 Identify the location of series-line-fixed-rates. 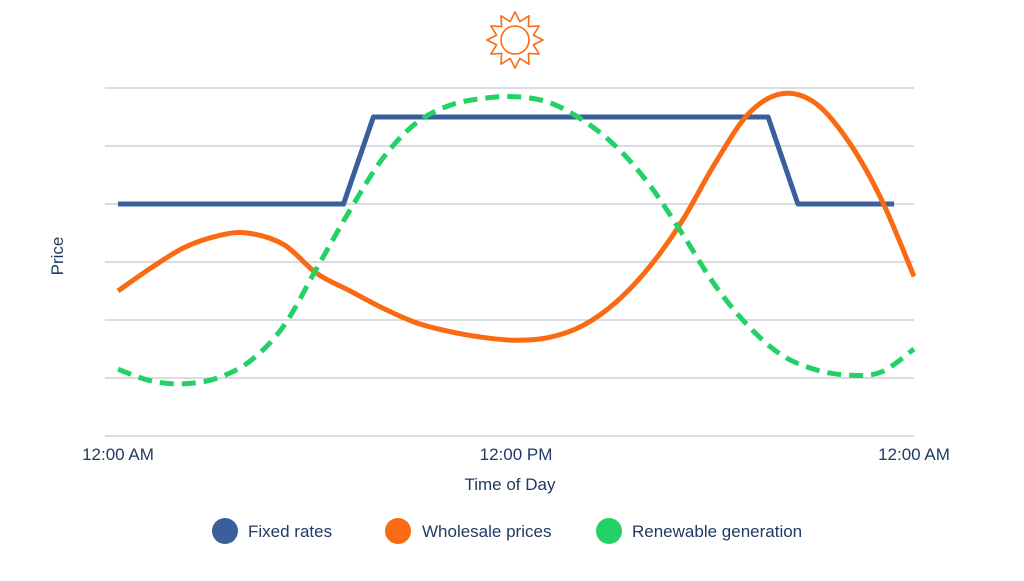
(506, 160).